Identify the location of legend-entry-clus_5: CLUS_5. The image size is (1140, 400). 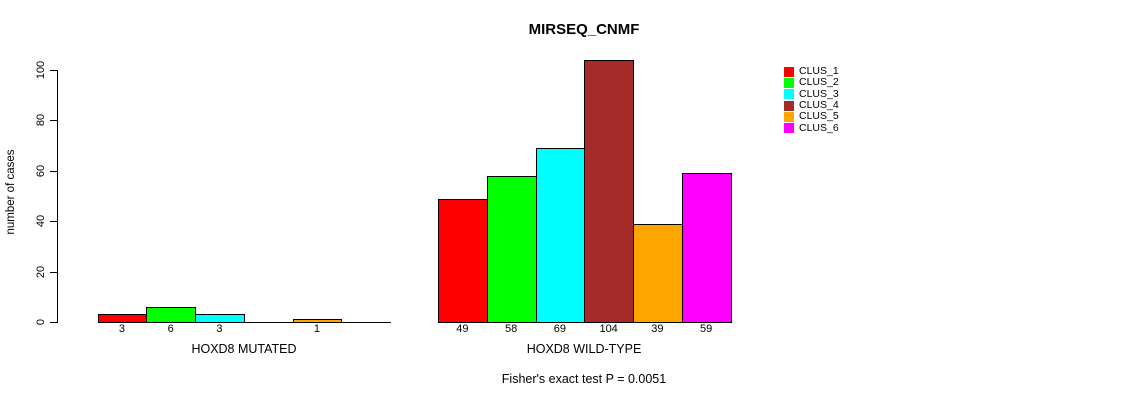
(811, 116).